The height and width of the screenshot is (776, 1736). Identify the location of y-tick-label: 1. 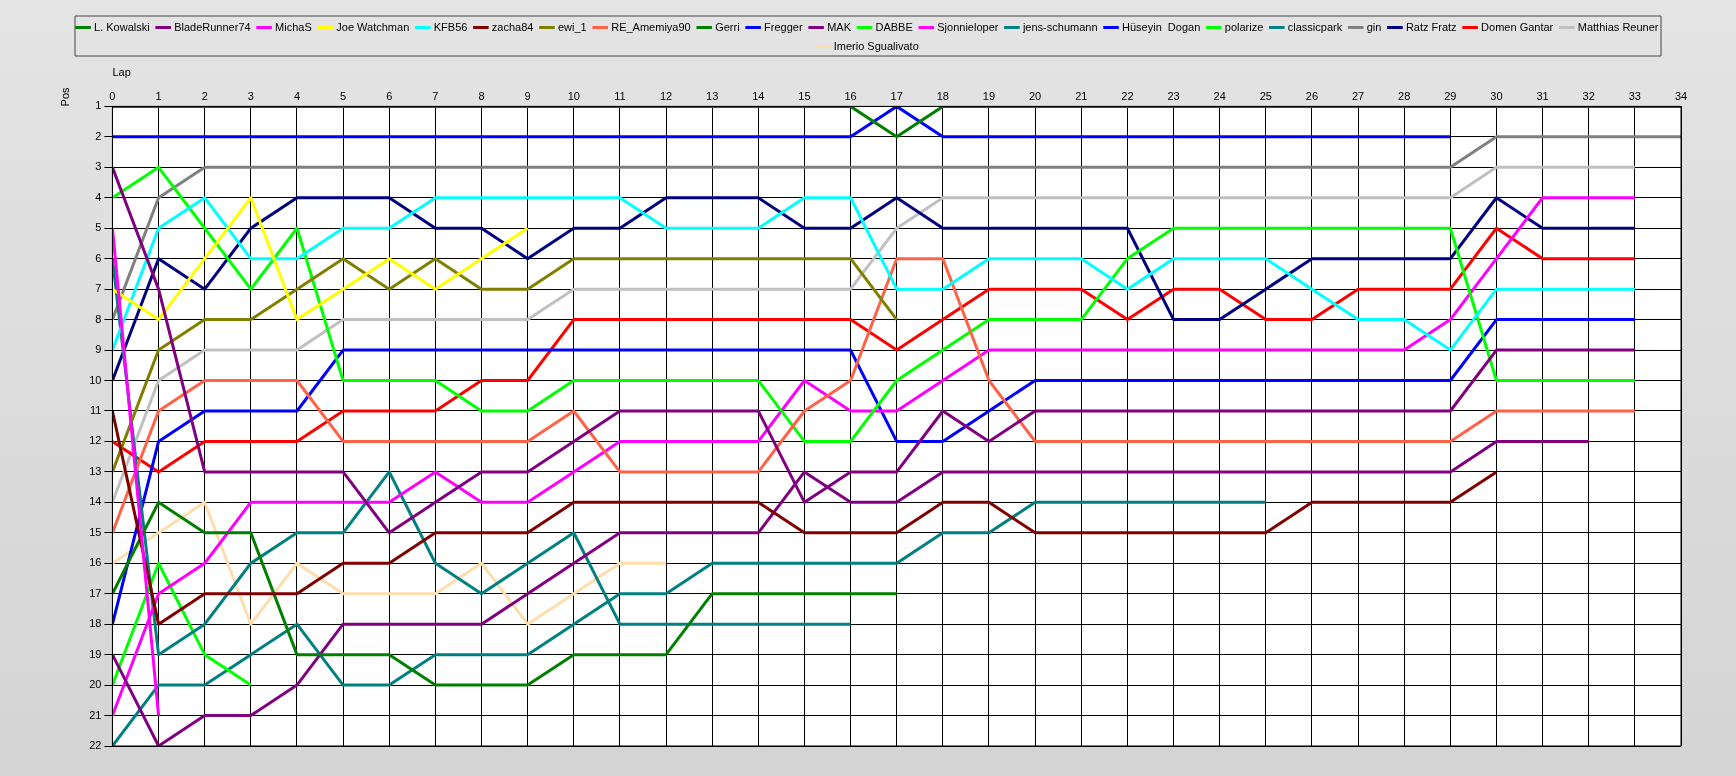
(98, 105).